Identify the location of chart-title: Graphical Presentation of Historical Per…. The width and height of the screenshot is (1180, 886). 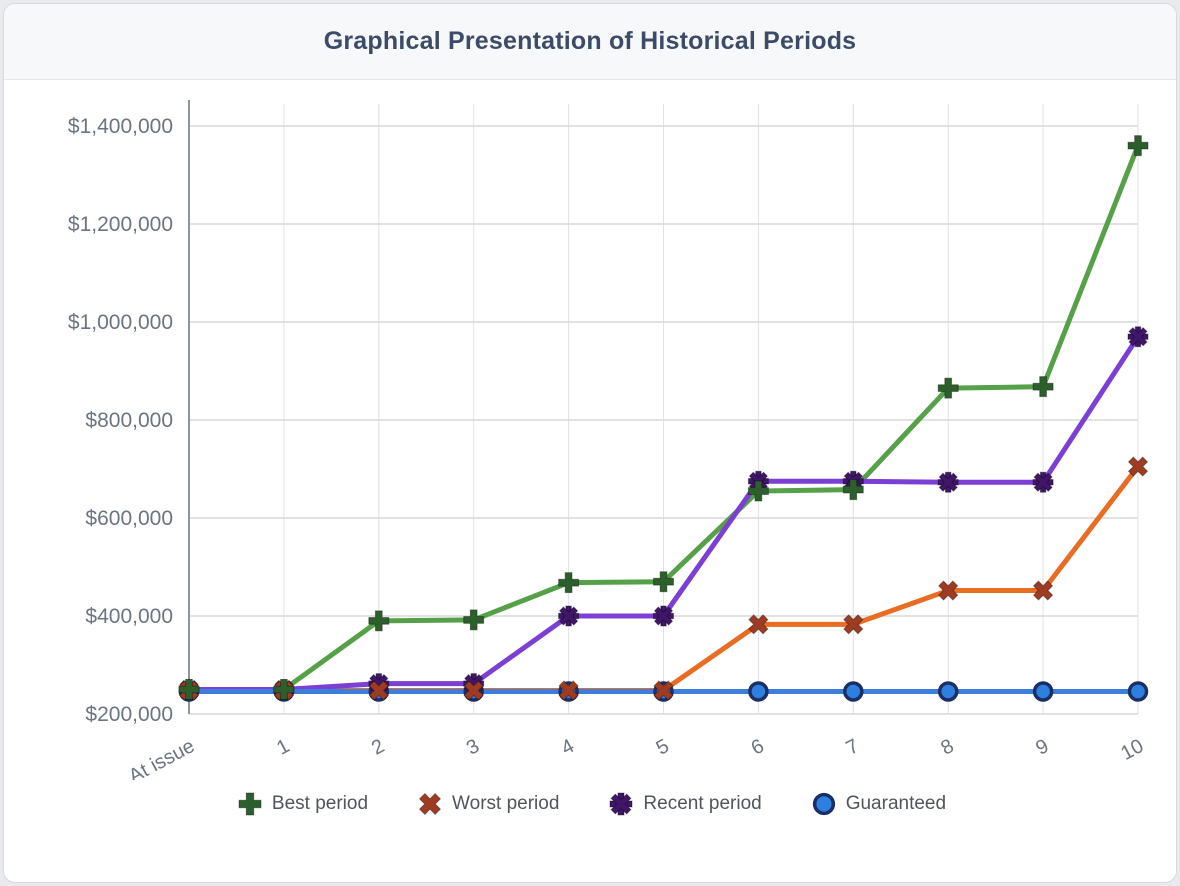
(590, 41).